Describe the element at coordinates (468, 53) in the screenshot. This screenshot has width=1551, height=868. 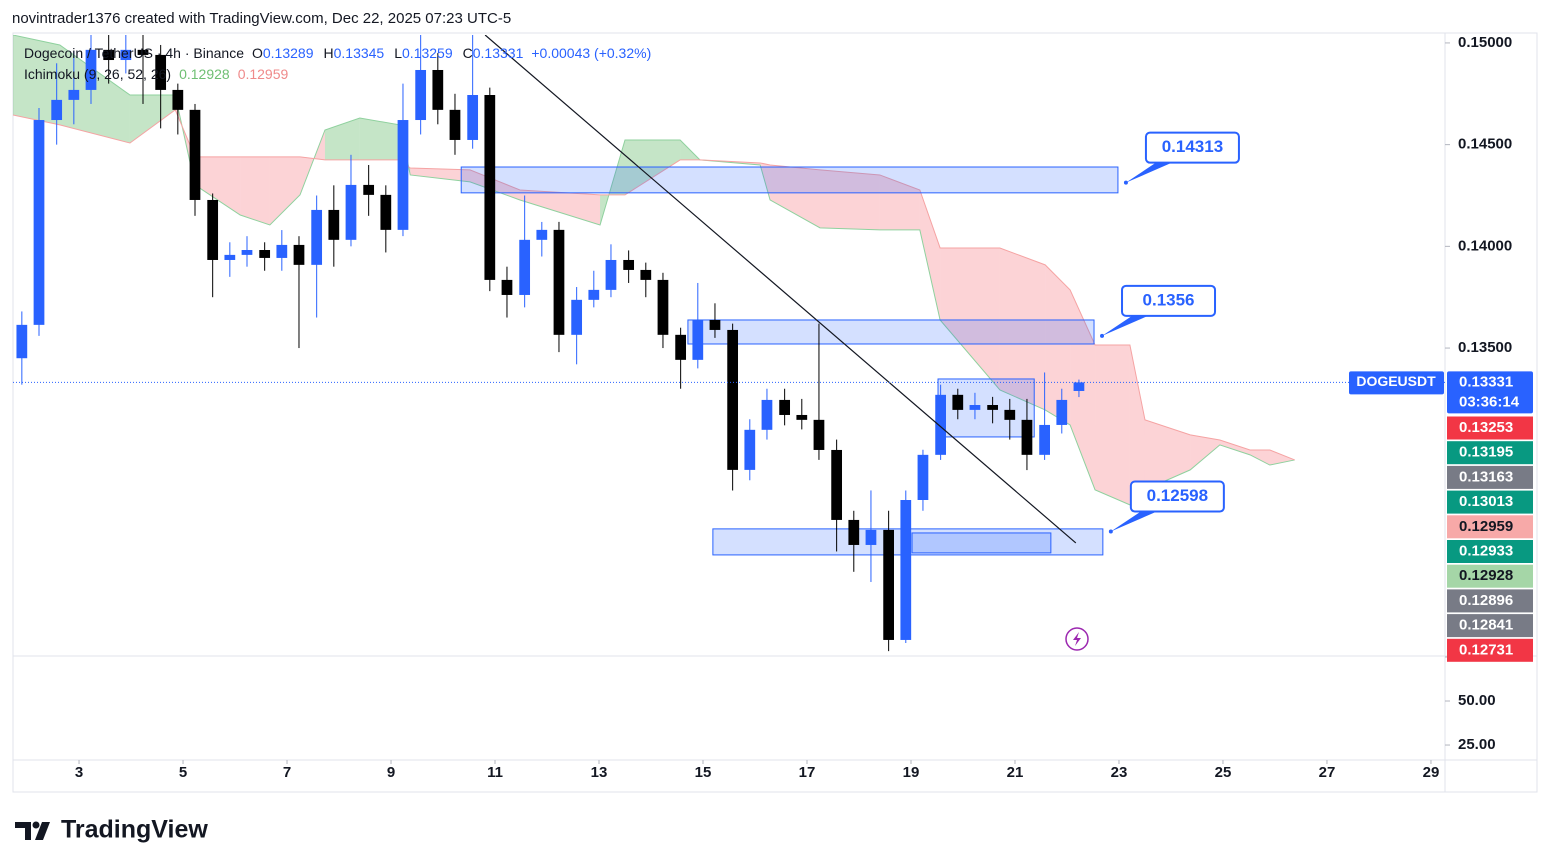
I see `ohlc-key: C` at that location.